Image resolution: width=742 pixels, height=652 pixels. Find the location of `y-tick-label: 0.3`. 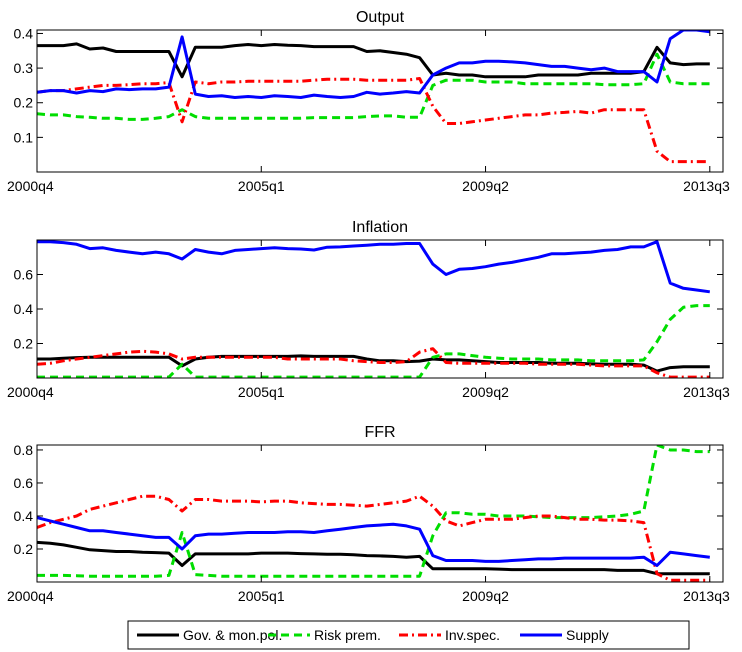

y-tick-label: 0.3 is located at coordinates (24, 68).